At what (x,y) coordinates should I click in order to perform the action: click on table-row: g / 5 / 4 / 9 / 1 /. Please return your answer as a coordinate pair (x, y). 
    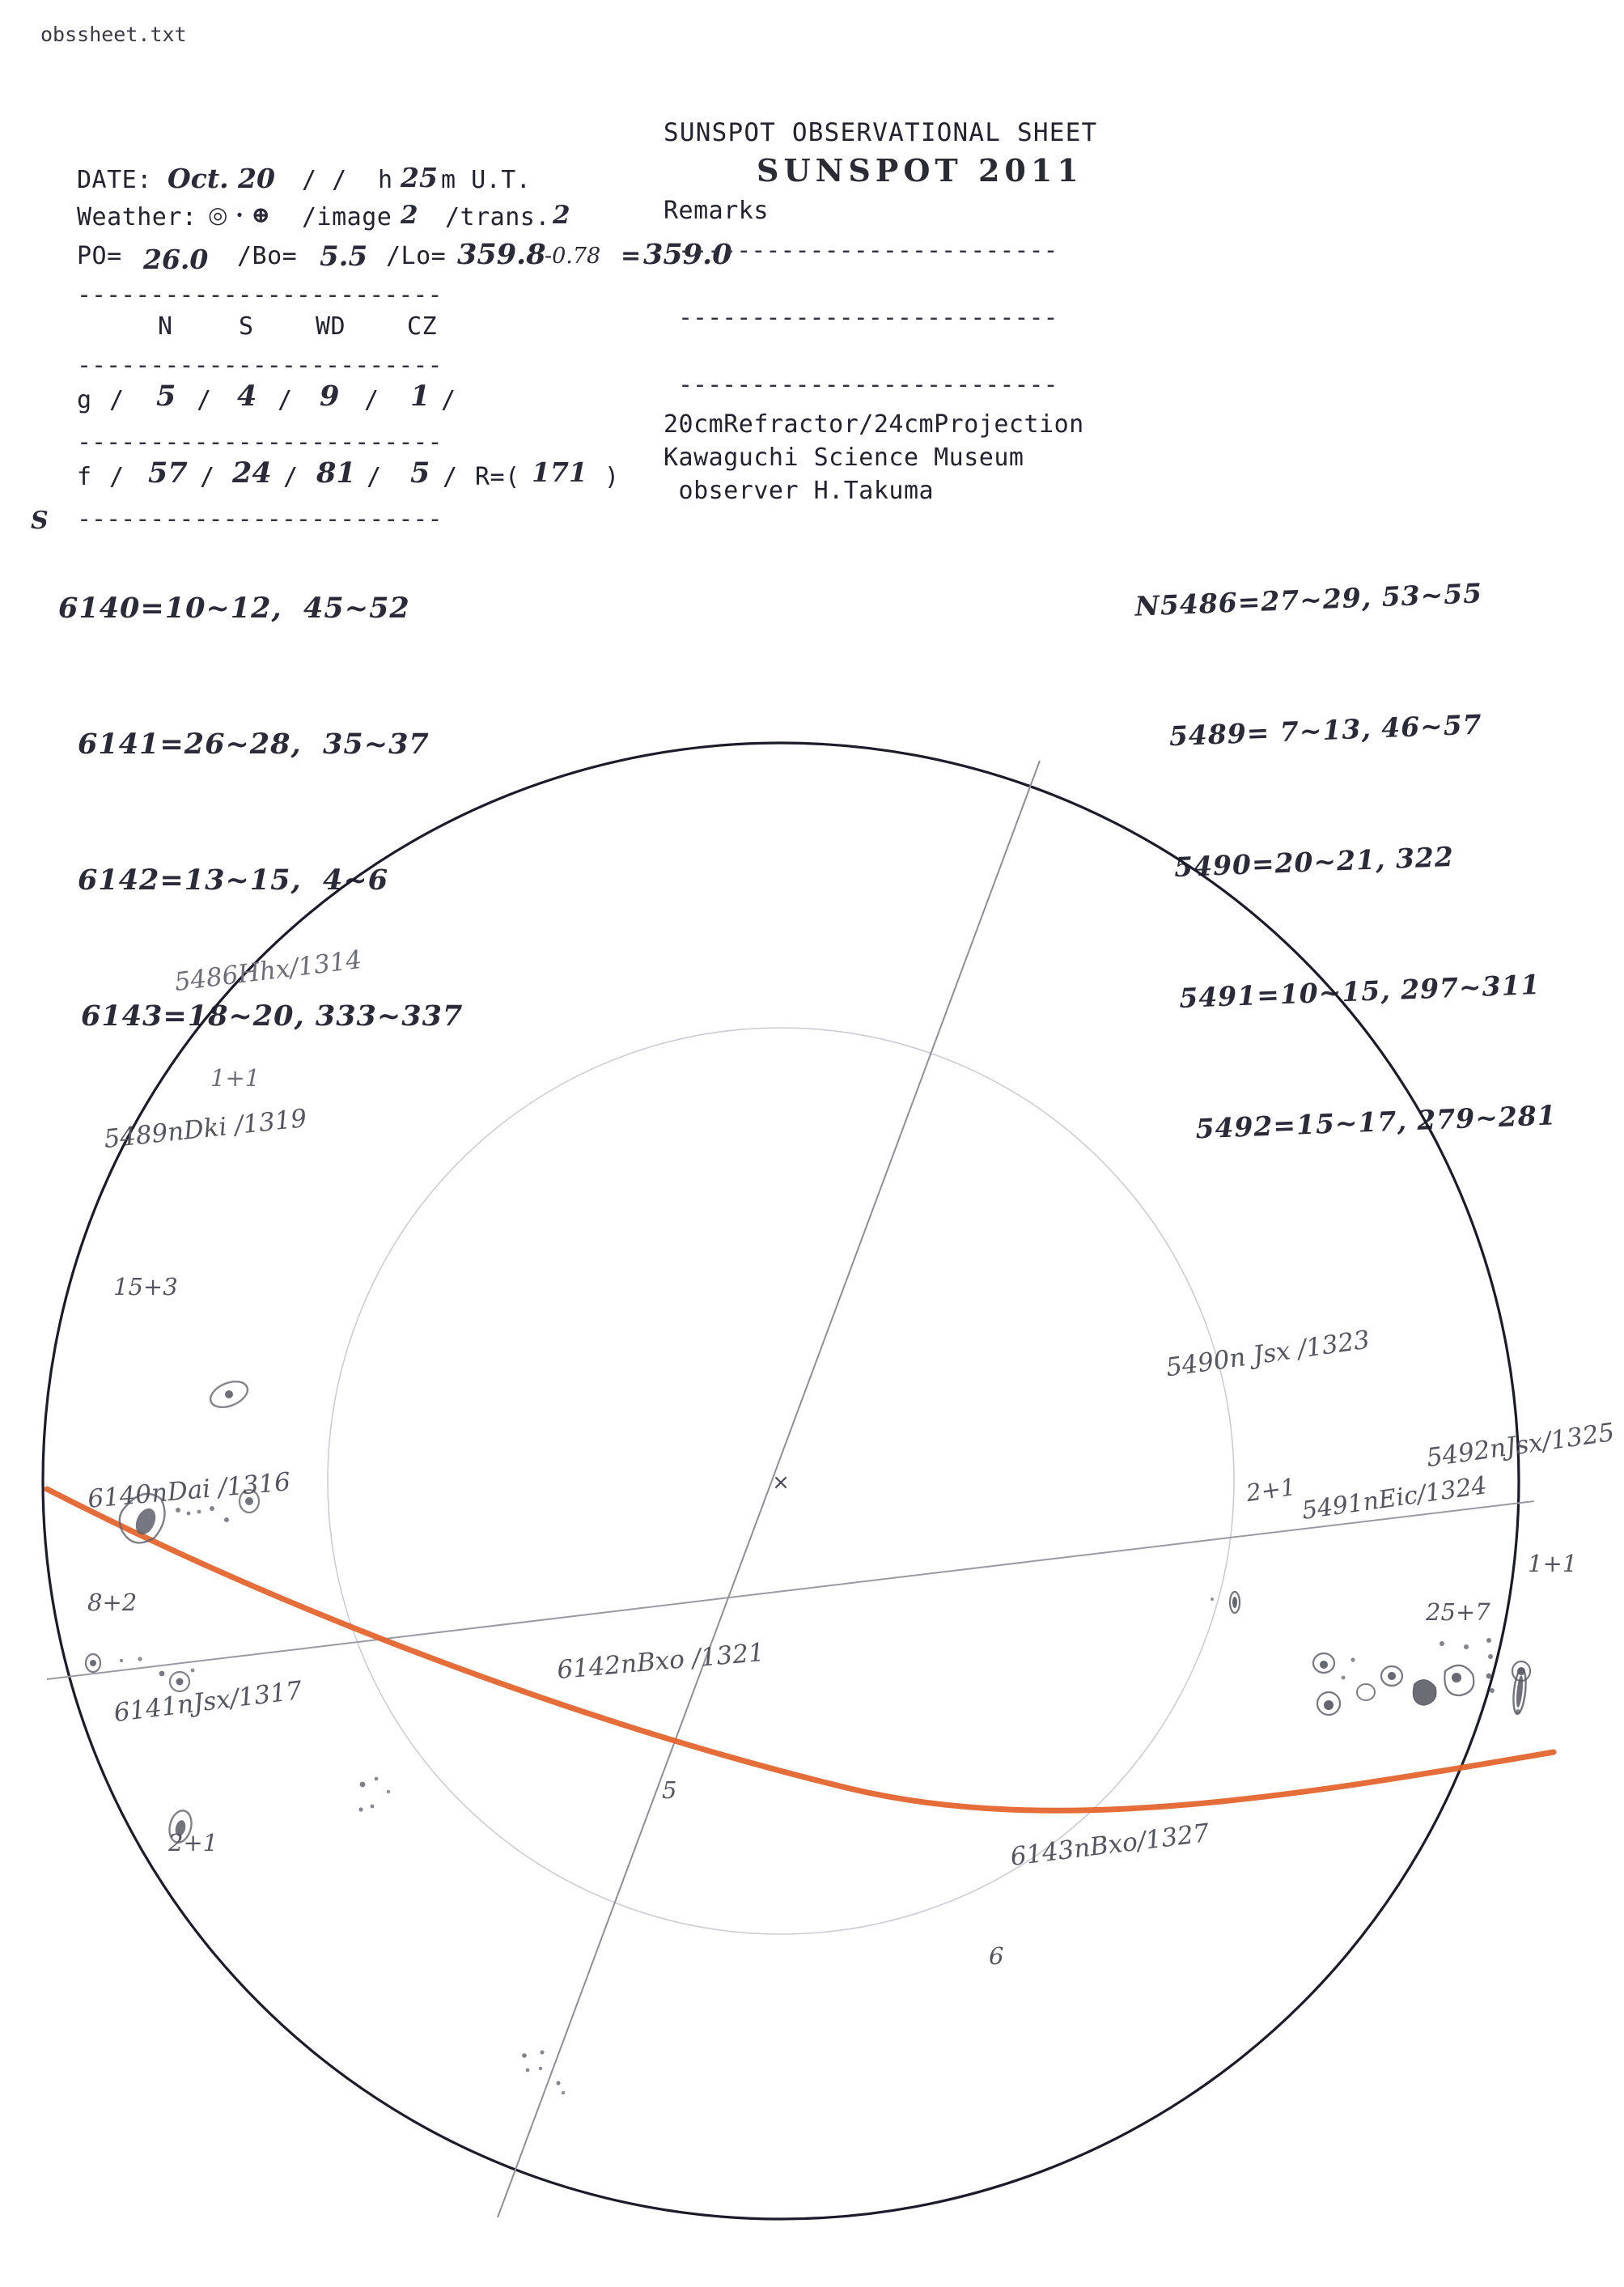
    Looking at the image, I should click on (266, 404).